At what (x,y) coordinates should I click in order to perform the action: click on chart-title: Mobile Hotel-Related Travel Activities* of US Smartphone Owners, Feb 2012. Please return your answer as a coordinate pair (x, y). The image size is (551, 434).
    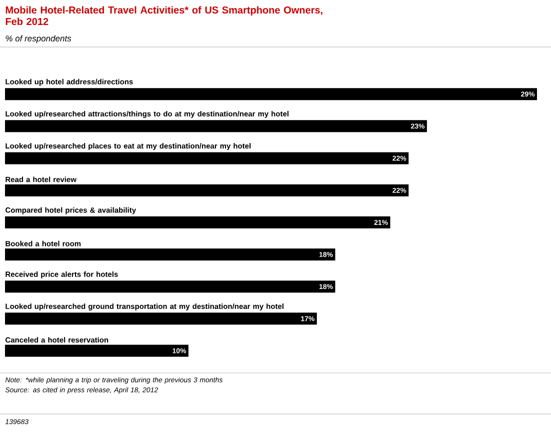
    Looking at the image, I should click on (164, 16).